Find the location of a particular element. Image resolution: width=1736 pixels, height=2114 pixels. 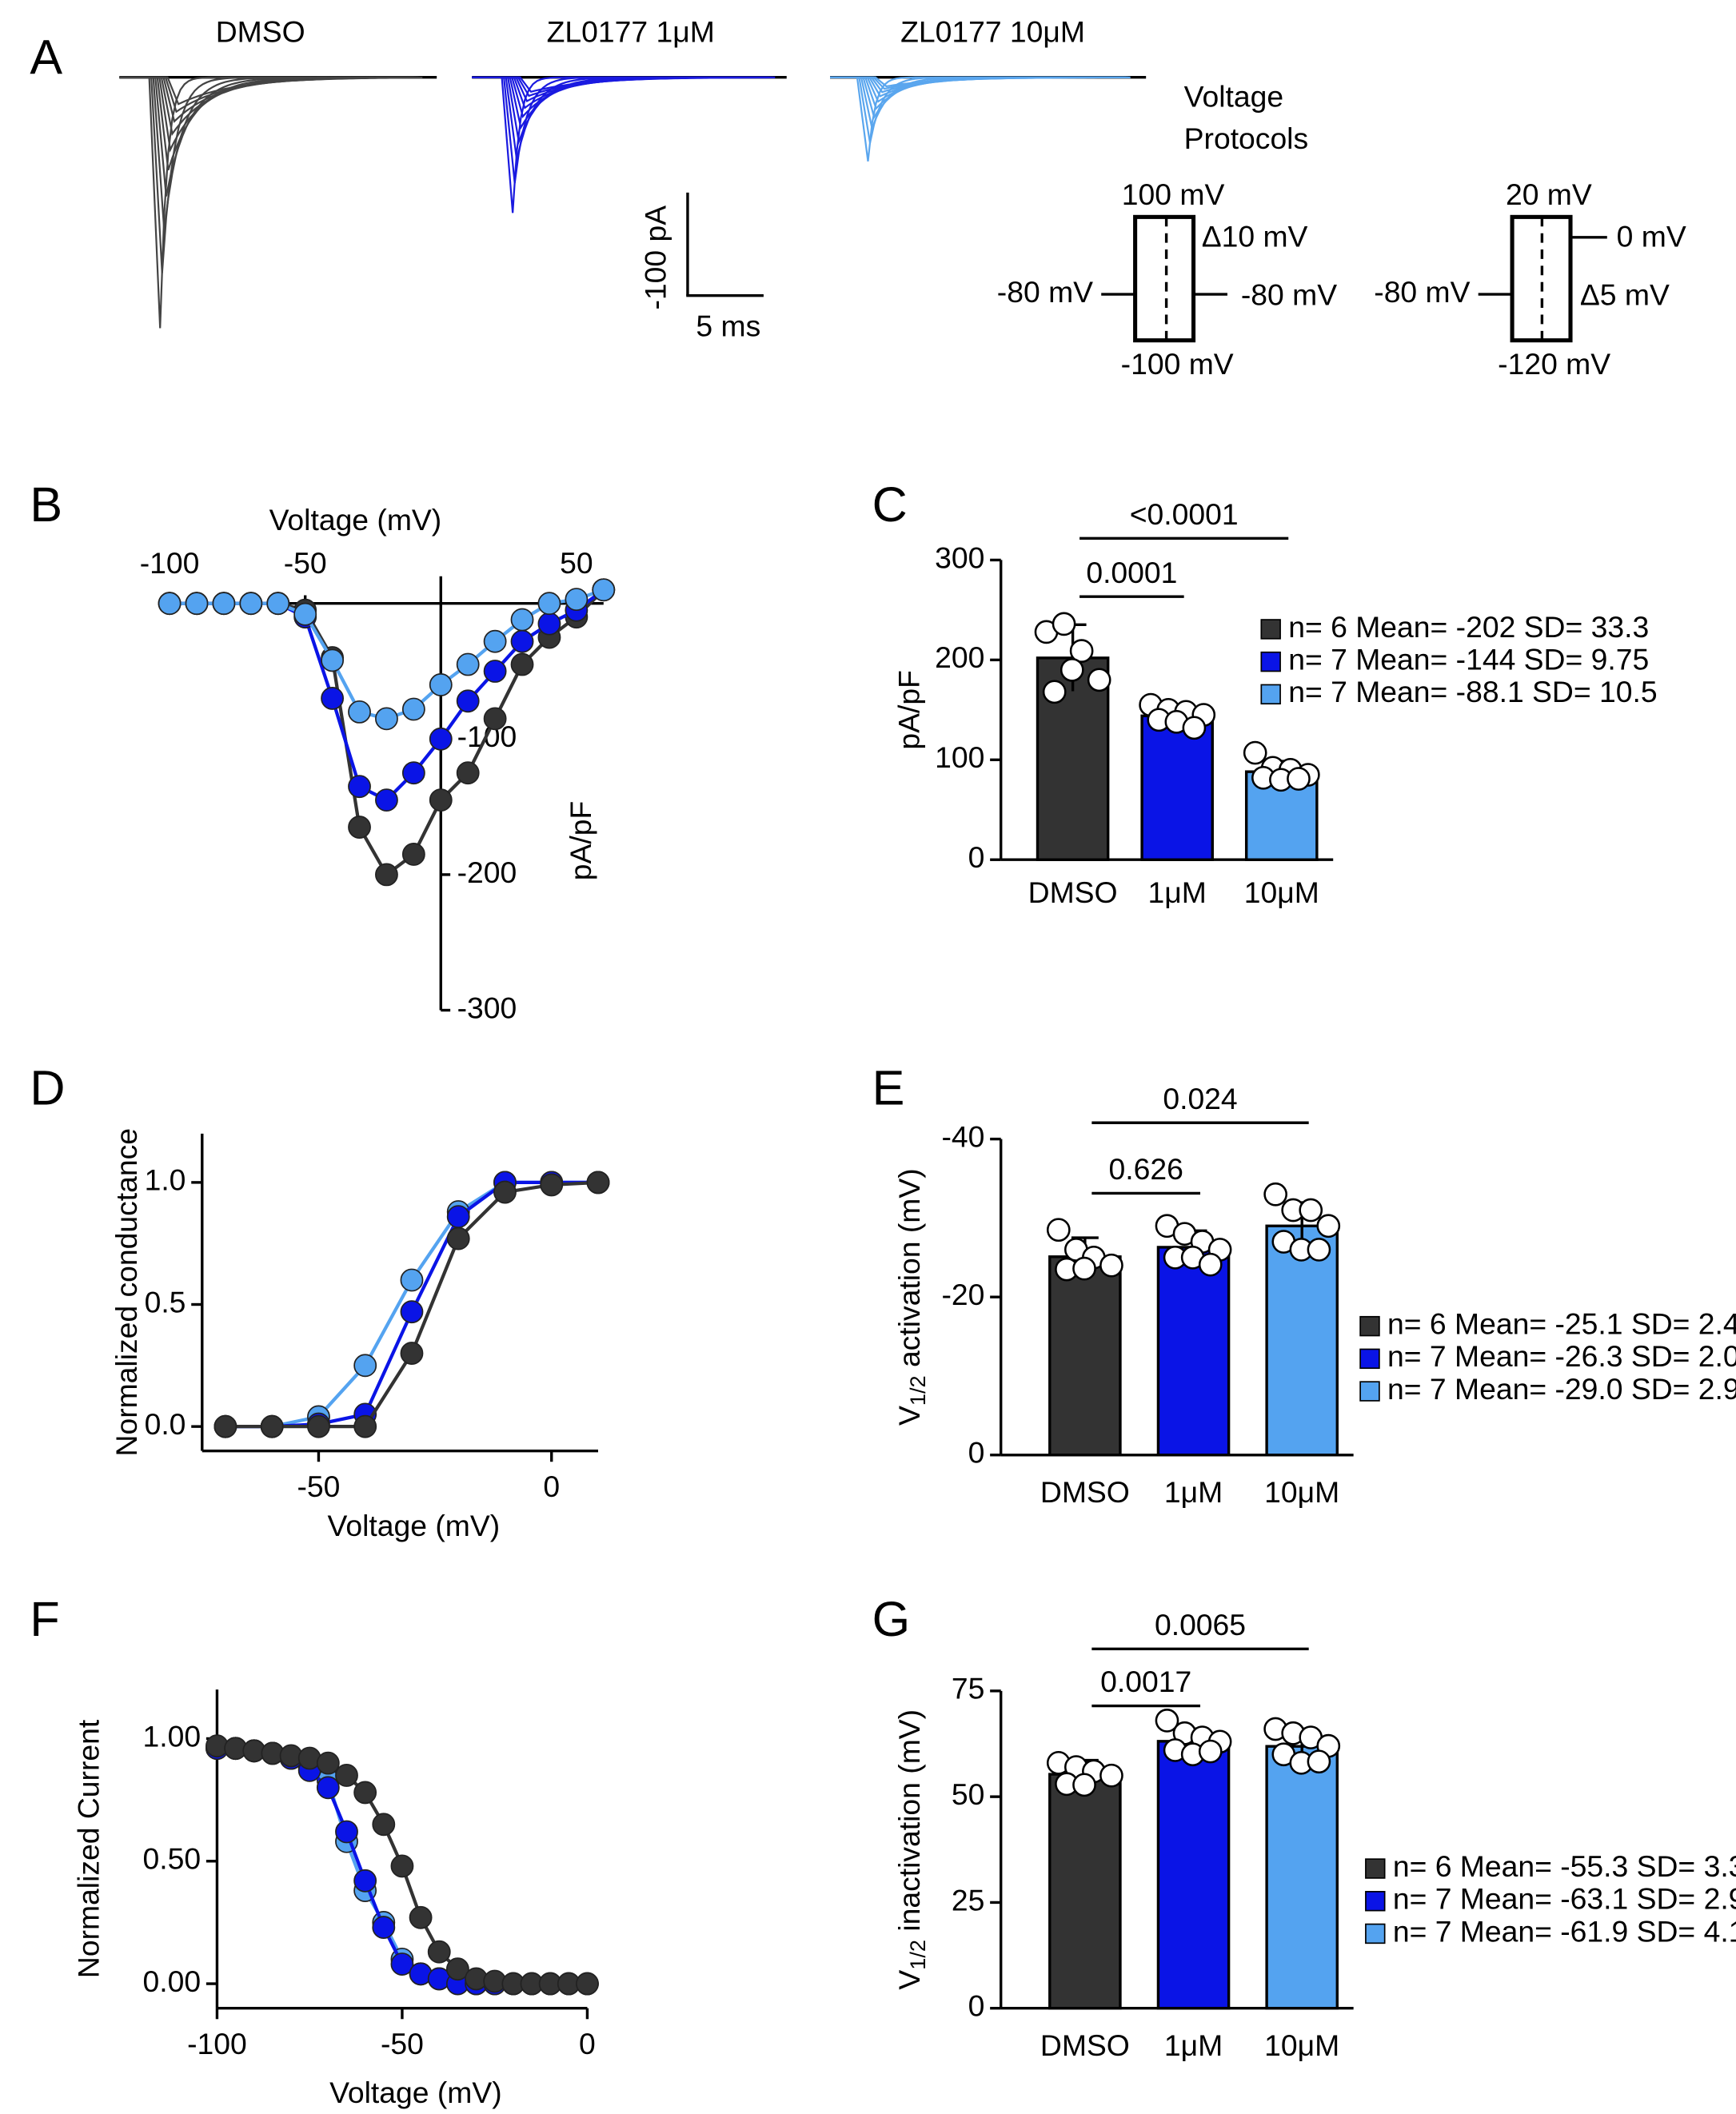

significance-label: 0.024 is located at coordinates (1200, 1099).